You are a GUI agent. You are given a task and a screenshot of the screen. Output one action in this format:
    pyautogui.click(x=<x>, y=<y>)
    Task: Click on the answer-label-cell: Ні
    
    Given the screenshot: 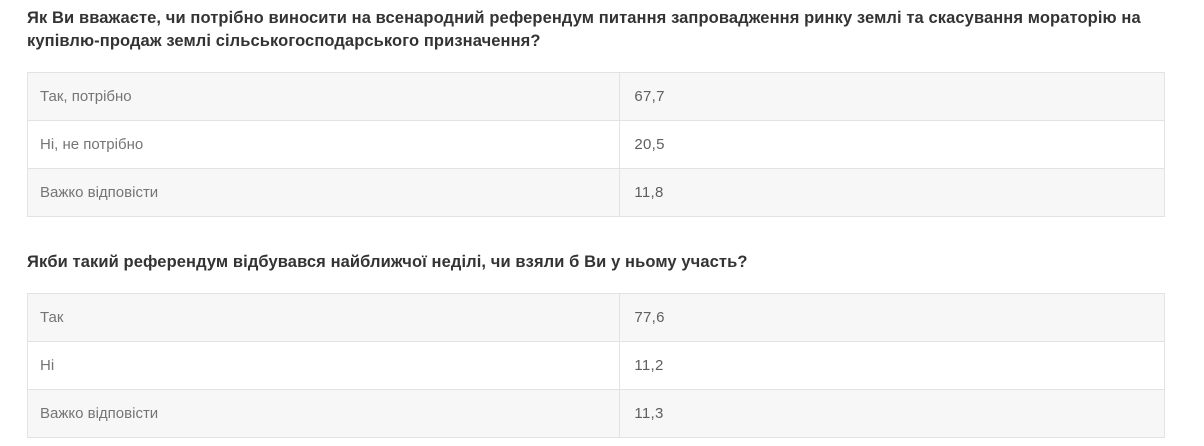 What is the action you would take?
    pyautogui.click(x=324, y=365)
    